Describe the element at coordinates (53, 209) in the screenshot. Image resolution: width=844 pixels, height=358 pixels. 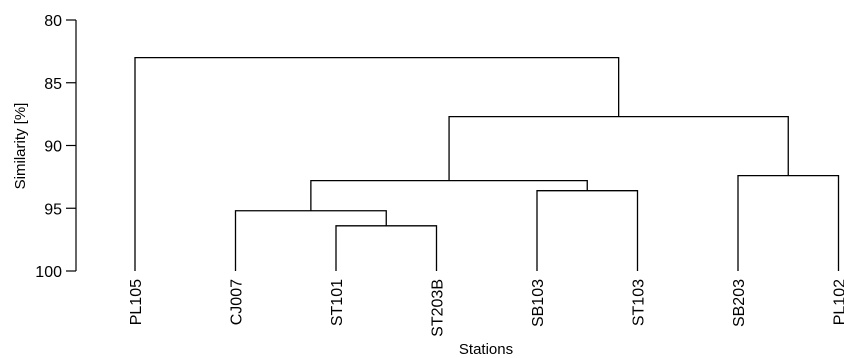
I see `y-tick-label-95: 95` at that location.